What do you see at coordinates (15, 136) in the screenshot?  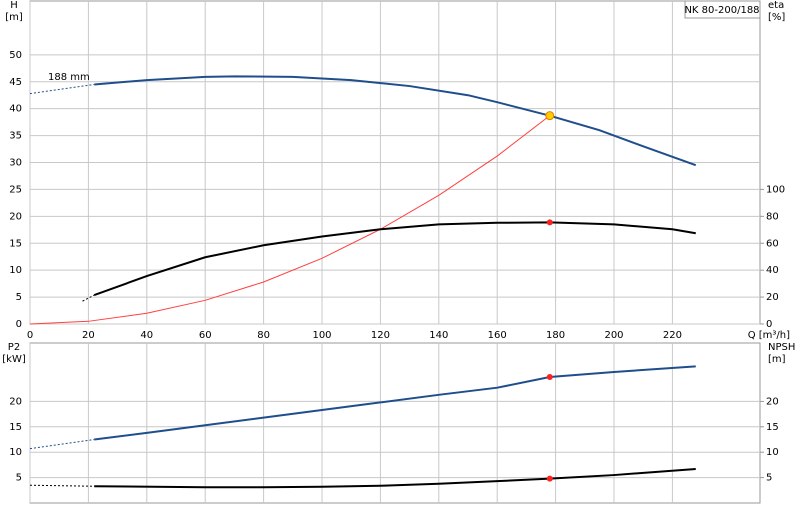 I see `y-tick-label: 35` at bounding box center [15, 136].